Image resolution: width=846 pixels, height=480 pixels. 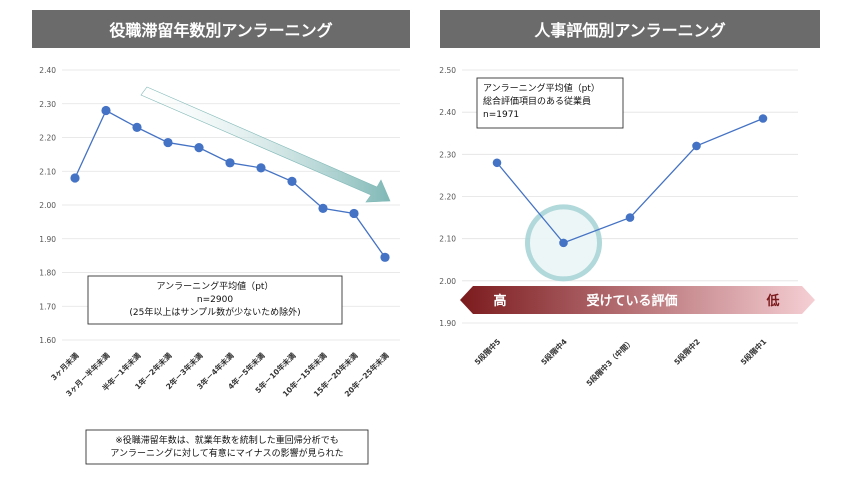 What do you see at coordinates (47, 306) in the screenshot?
I see `y-tick-label: 1.70` at bounding box center [47, 306].